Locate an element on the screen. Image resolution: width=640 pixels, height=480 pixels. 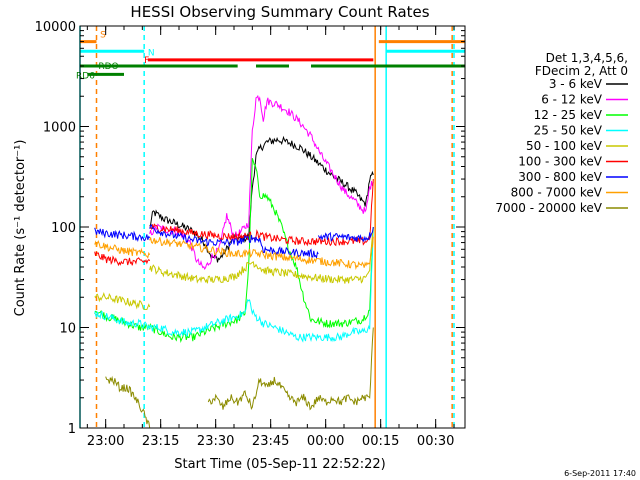
flag-label-f: F is located at coordinates (146, 61).